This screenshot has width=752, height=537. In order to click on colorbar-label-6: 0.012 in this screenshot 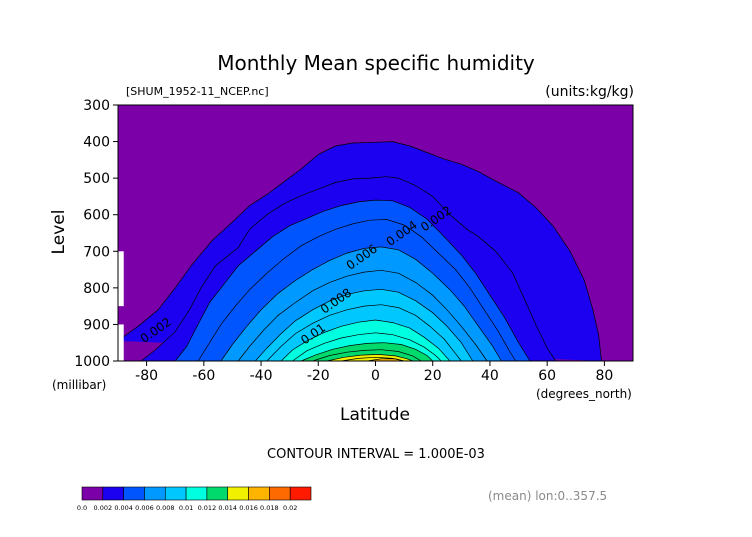, I will do `click(207, 508)`.